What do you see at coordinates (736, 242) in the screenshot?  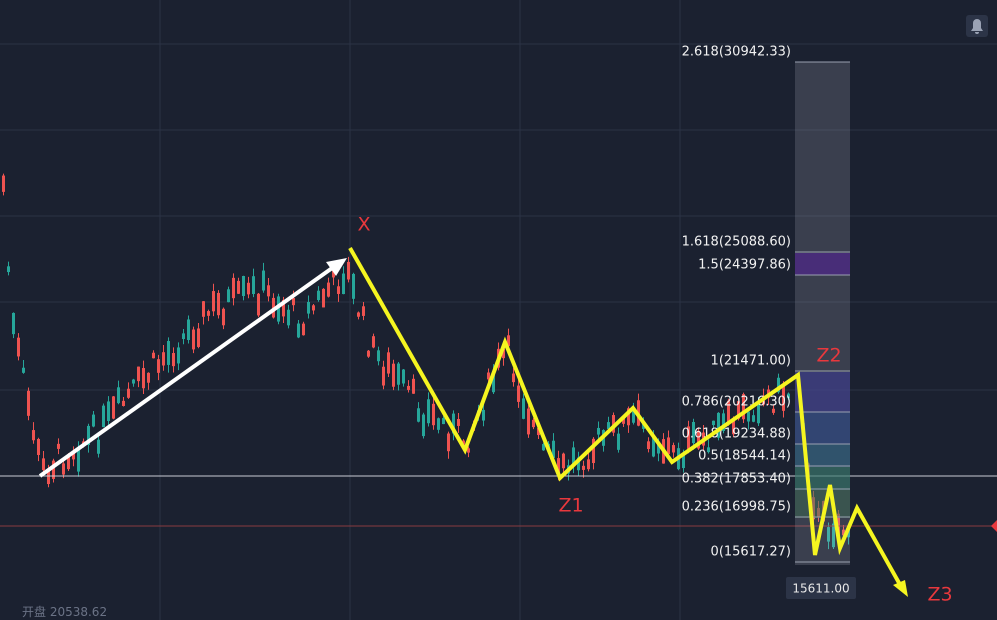 I see `fib-label: 1.618(25088.60)` at bounding box center [736, 242].